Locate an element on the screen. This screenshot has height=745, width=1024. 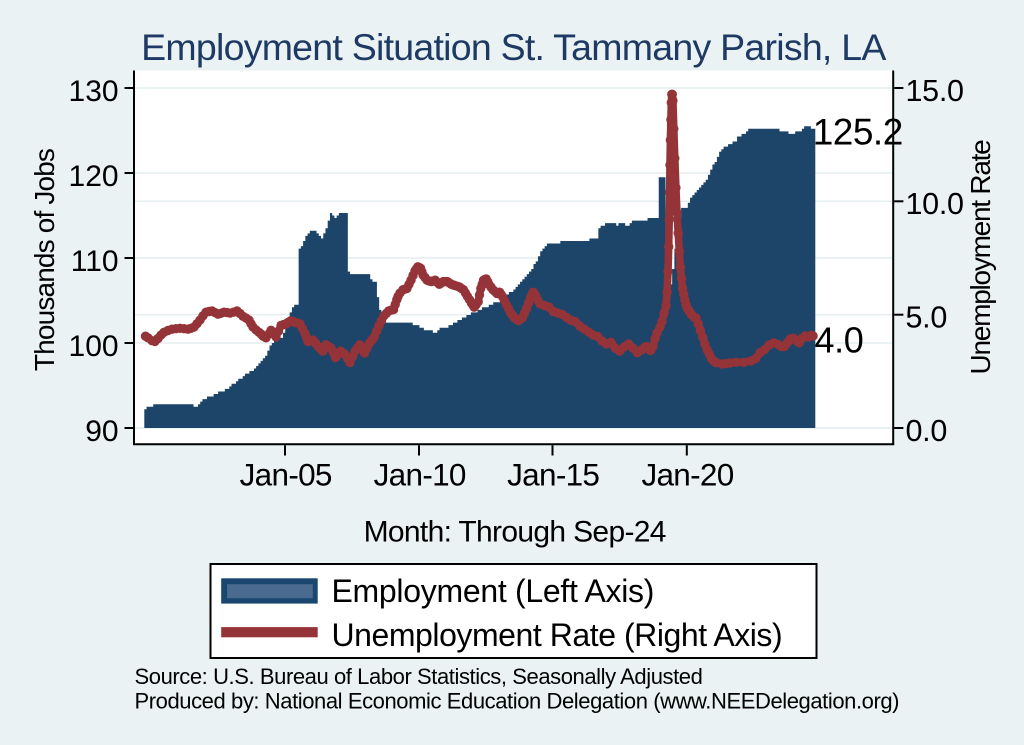
svg-text: 4.0 is located at coordinates (839, 340).